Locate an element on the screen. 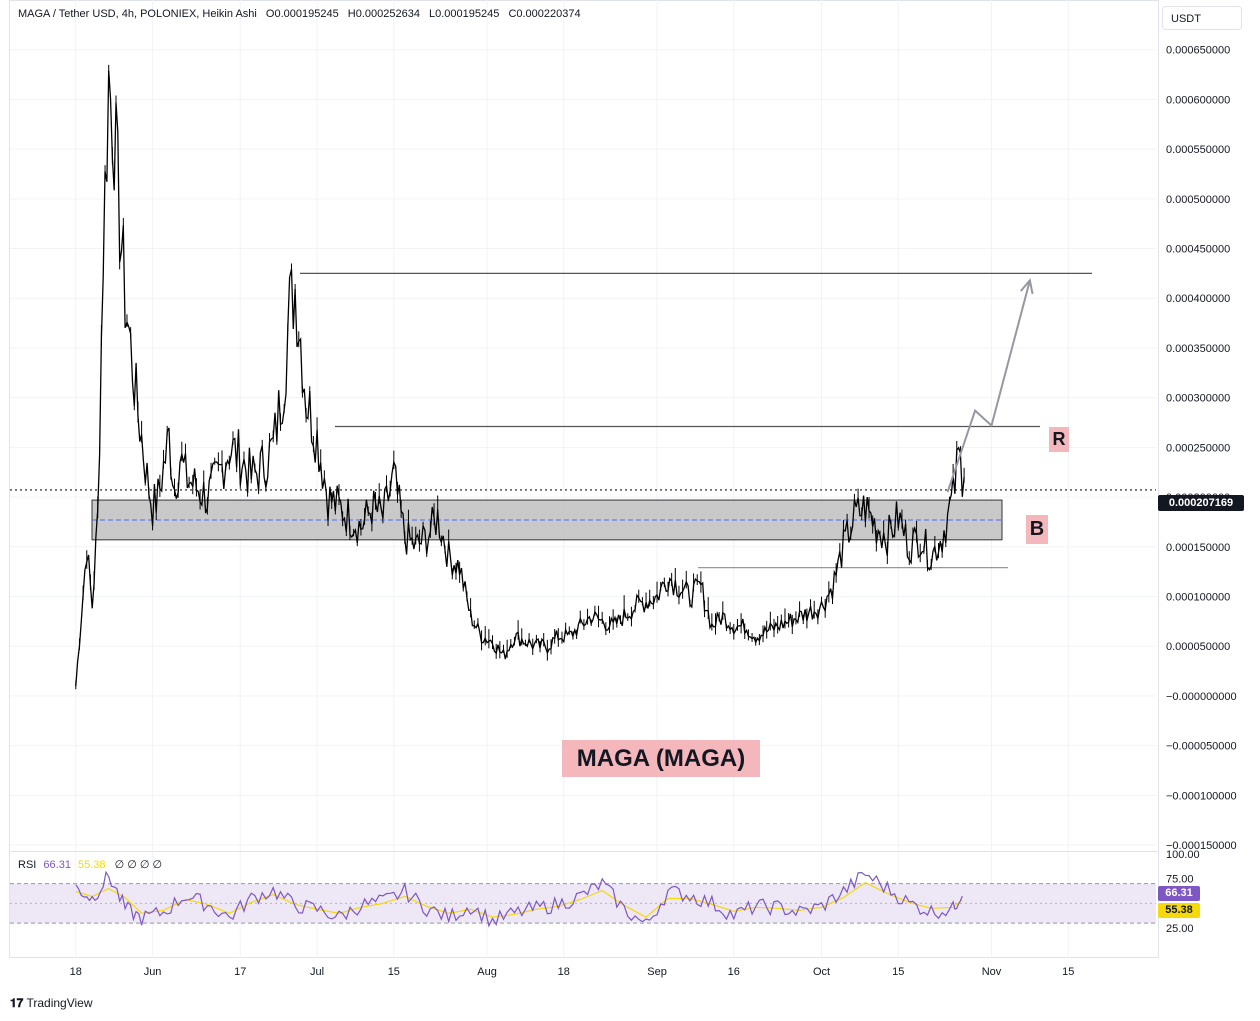 The height and width of the screenshot is (1021, 1260). rsi-ma-tag: 55.38 is located at coordinates (1179, 910).